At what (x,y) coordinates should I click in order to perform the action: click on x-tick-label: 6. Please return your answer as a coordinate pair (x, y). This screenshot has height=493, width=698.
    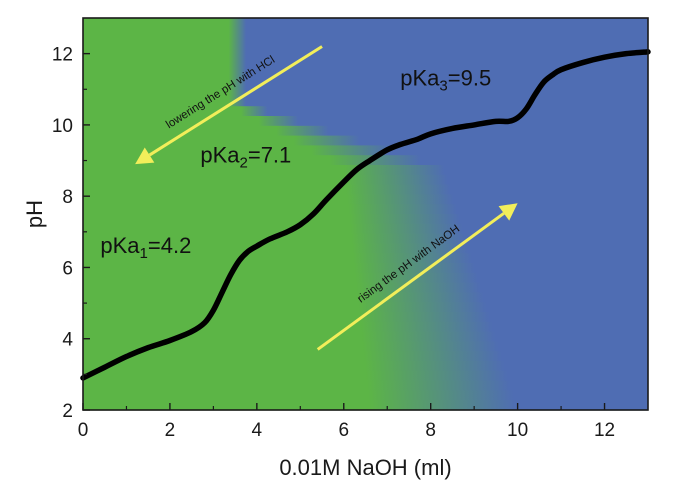
    Looking at the image, I should click on (343, 430).